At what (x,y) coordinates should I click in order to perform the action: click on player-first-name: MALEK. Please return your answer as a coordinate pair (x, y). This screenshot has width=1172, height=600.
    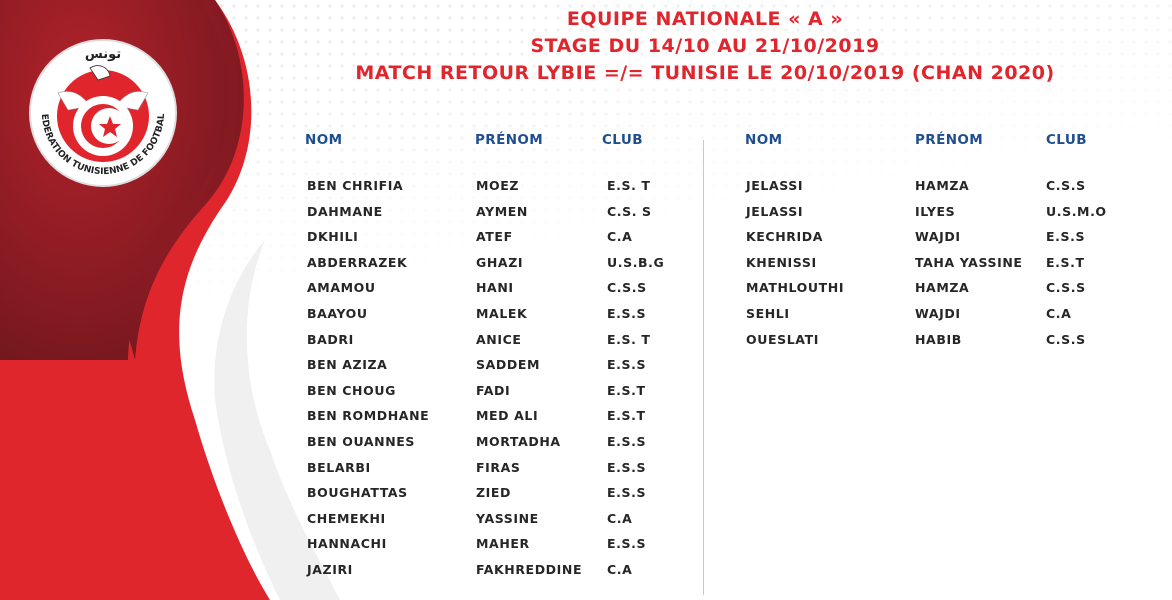
    Looking at the image, I should click on (502, 313).